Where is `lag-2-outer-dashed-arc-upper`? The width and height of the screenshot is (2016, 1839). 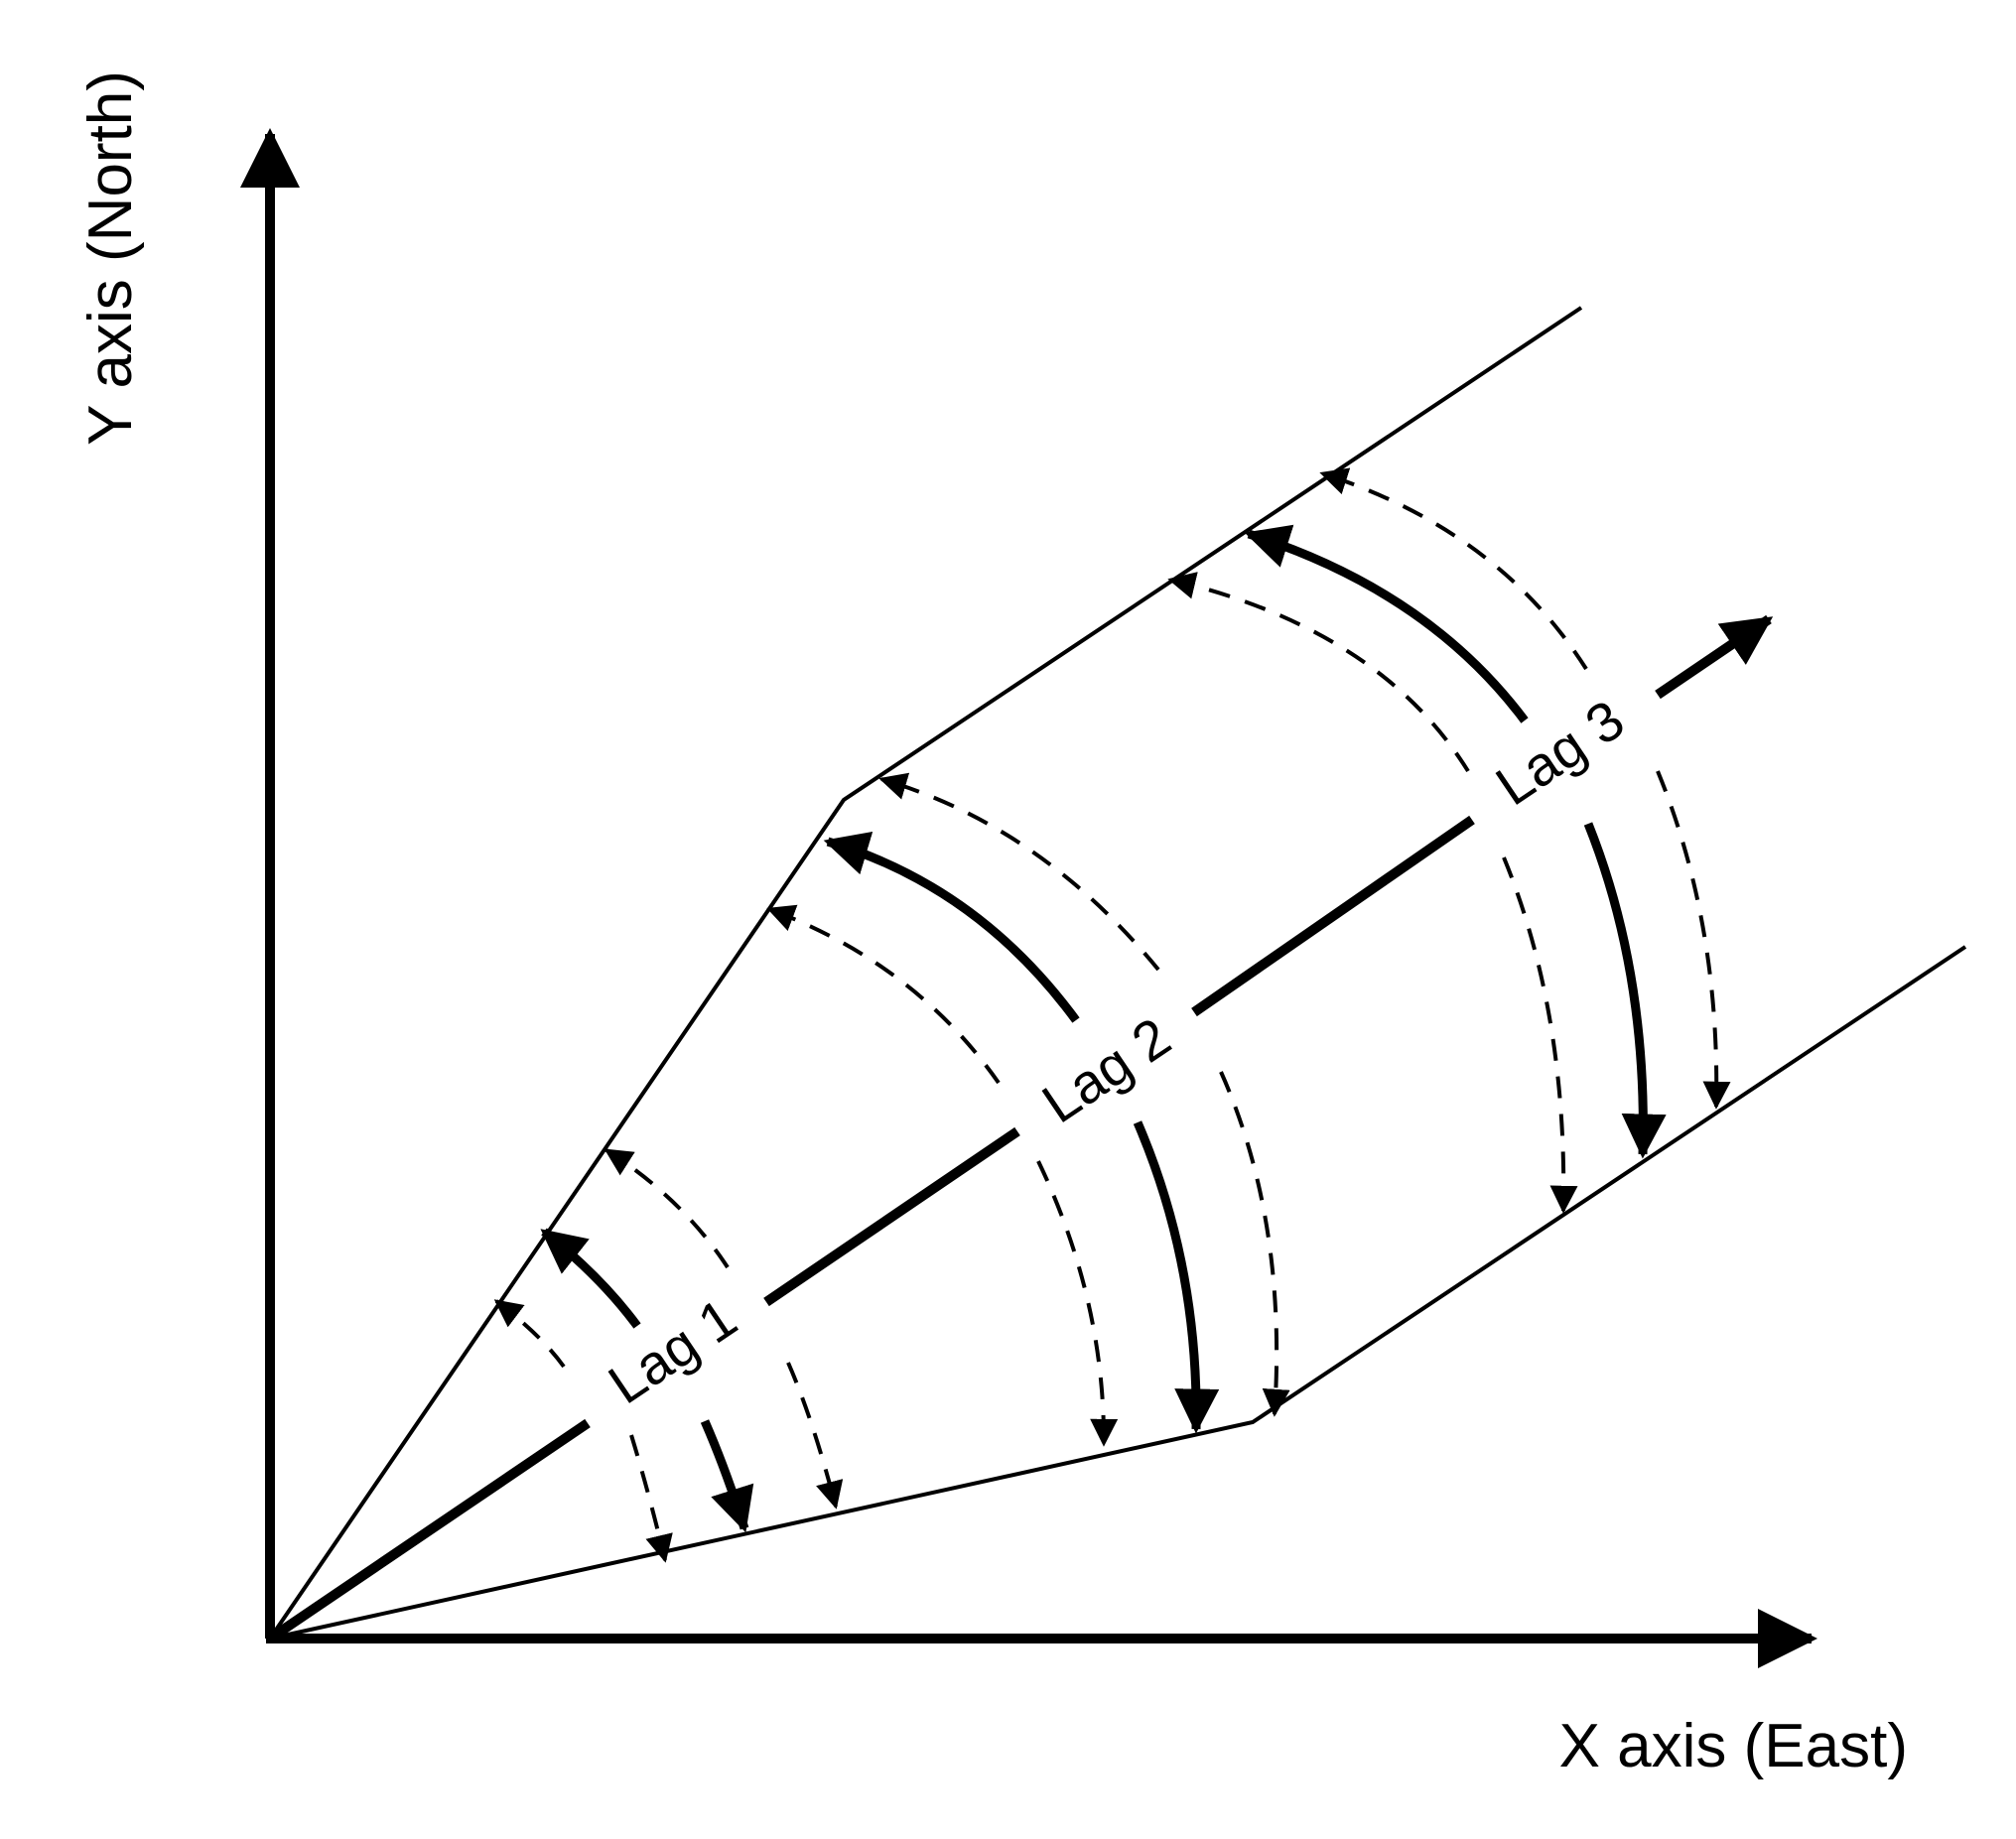 lag-2-outer-dashed-arc-upper is located at coordinates (1019, 872).